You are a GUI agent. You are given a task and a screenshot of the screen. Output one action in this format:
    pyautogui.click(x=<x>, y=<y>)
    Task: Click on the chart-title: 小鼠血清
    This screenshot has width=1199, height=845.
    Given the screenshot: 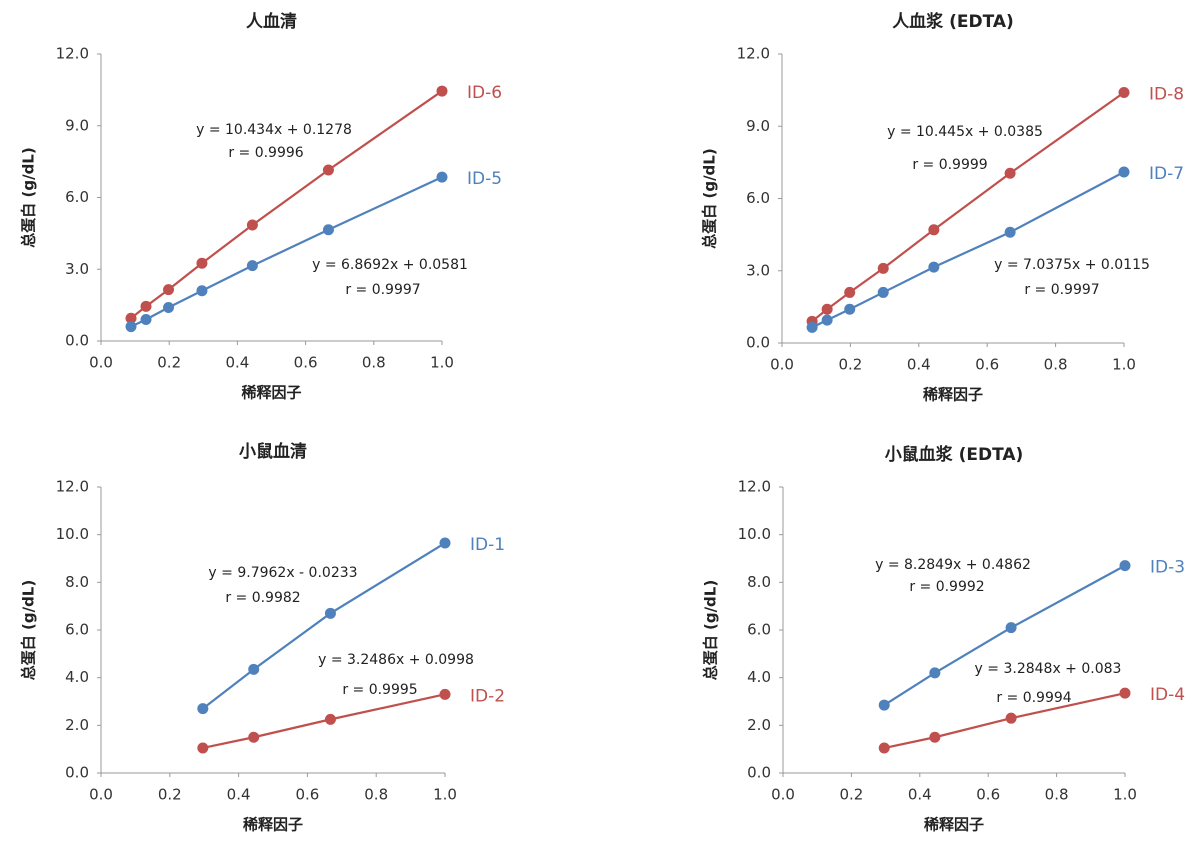 What is the action you would take?
    pyautogui.click(x=273, y=451)
    